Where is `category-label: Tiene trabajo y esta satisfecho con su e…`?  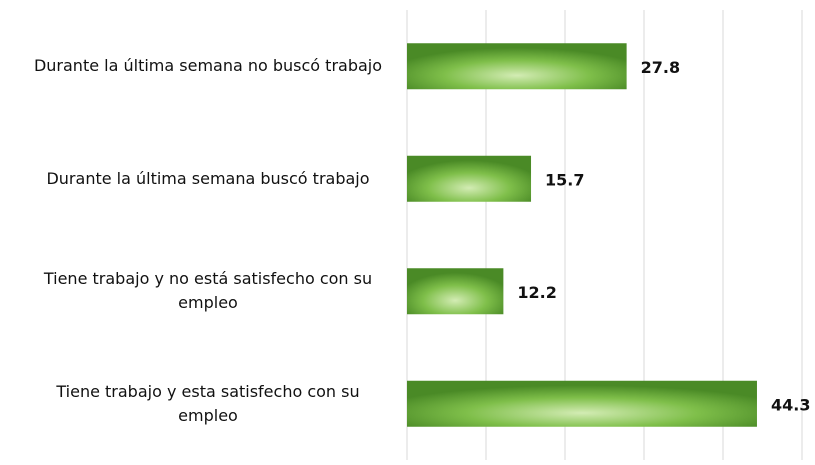 category-label: Tiene trabajo y esta satisfecho con su e… is located at coordinates (208, 403).